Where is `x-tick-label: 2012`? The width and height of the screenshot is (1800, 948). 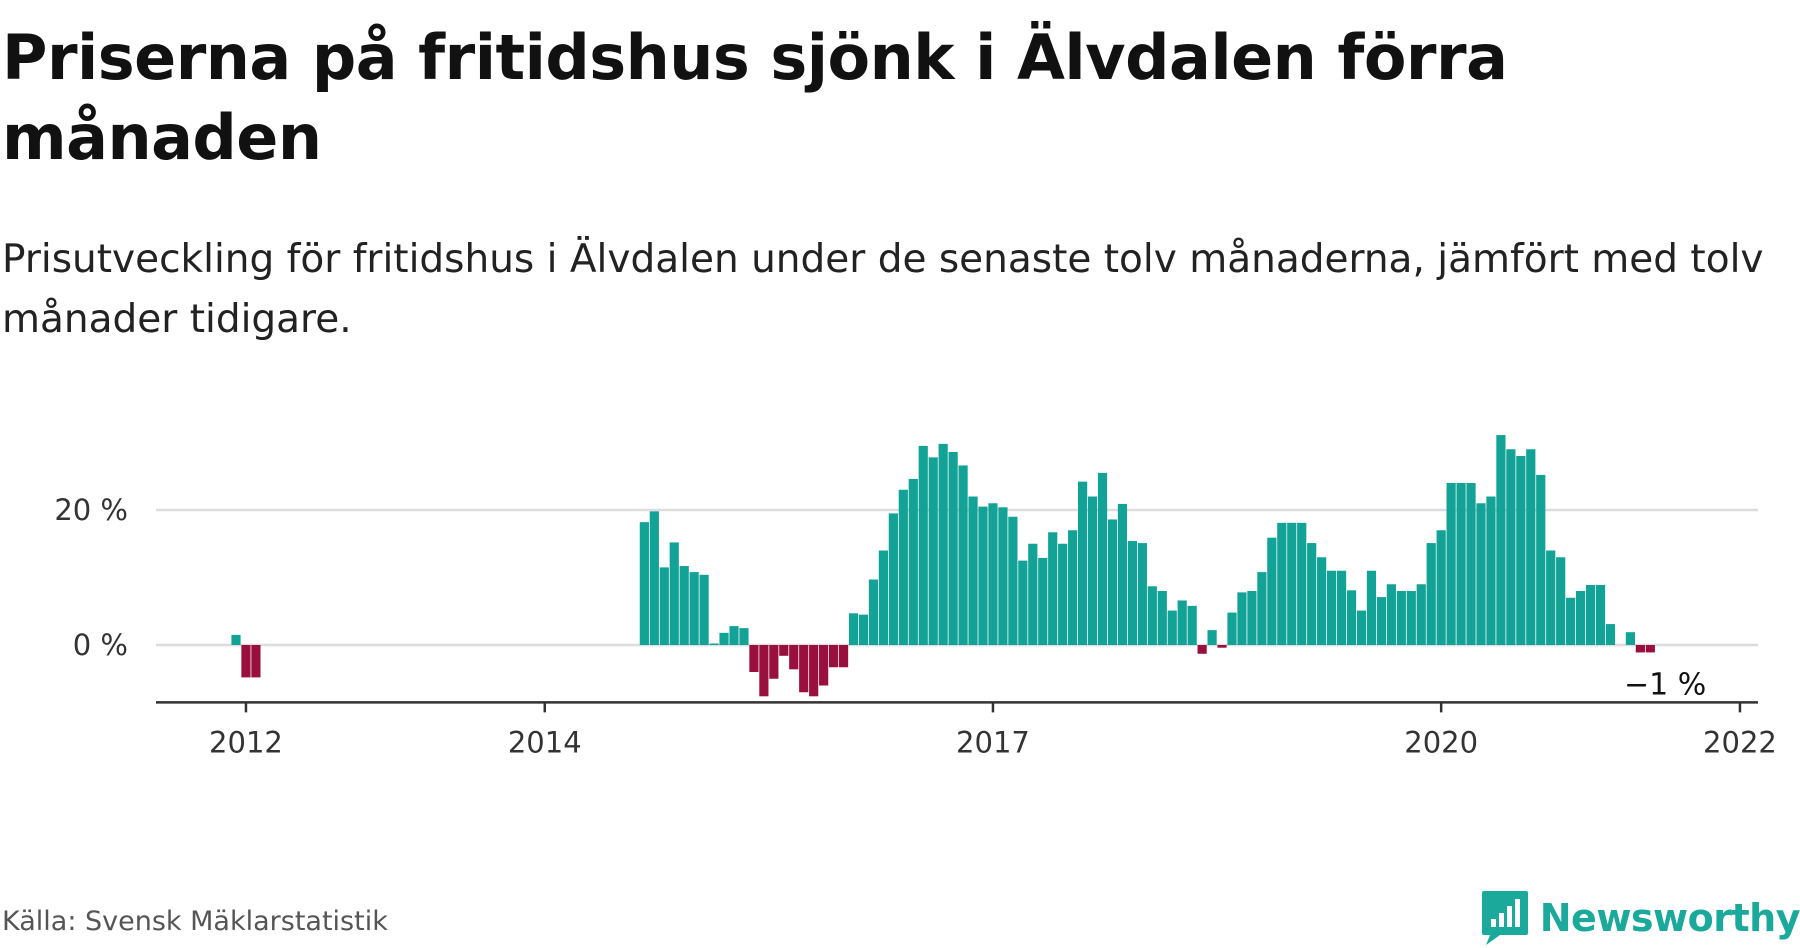
x-tick-label: 2012 is located at coordinates (246, 742).